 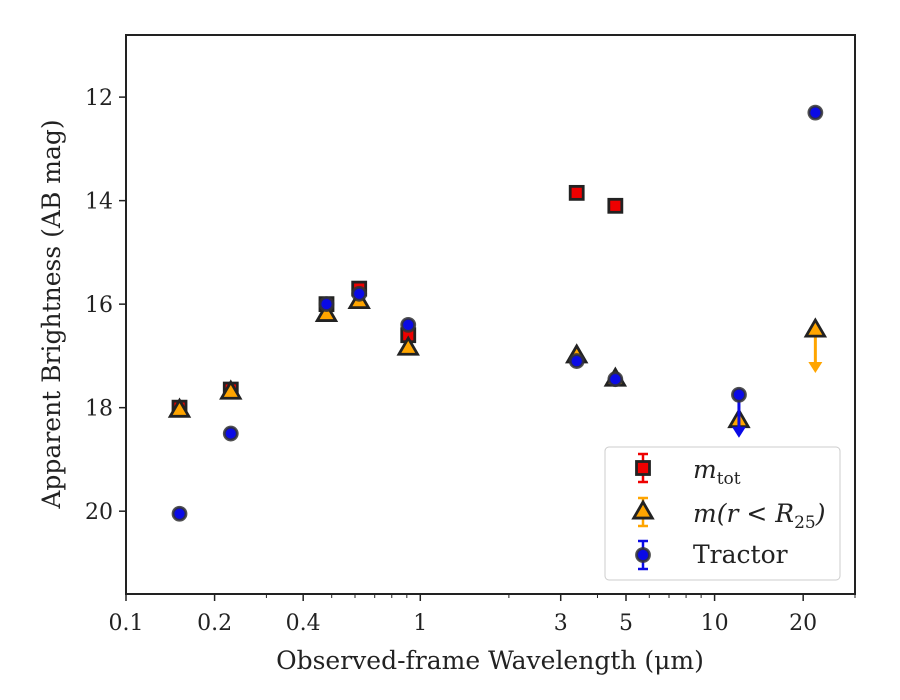 I want to click on legend-mr25-marker, so click(x=643, y=509).